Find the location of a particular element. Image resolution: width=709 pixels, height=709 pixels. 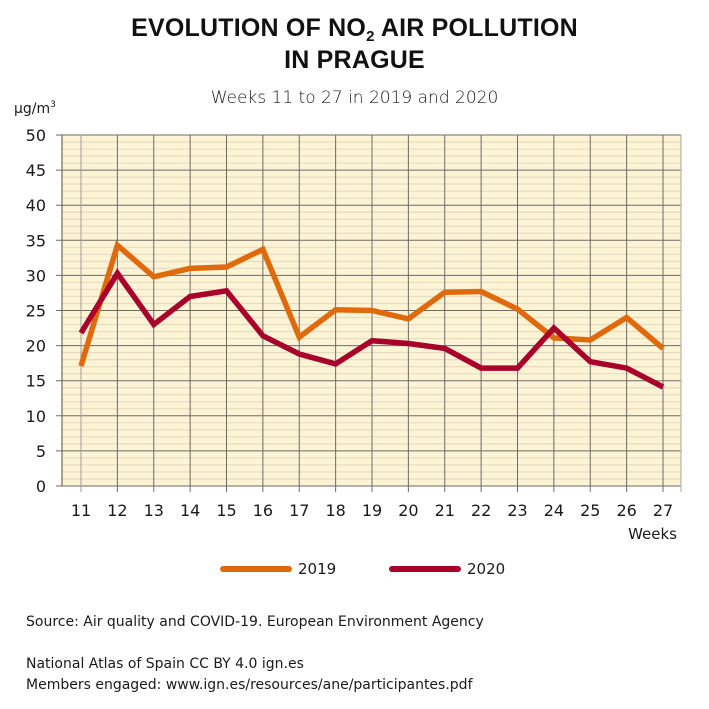

x-tick-label: 21 is located at coordinates (445, 510).